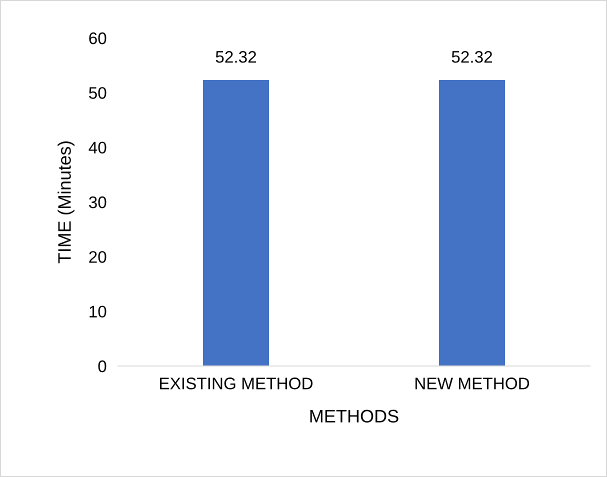  What do you see at coordinates (97, 202) in the screenshot?
I see `y-tick-label: 30` at bounding box center [97, 202].